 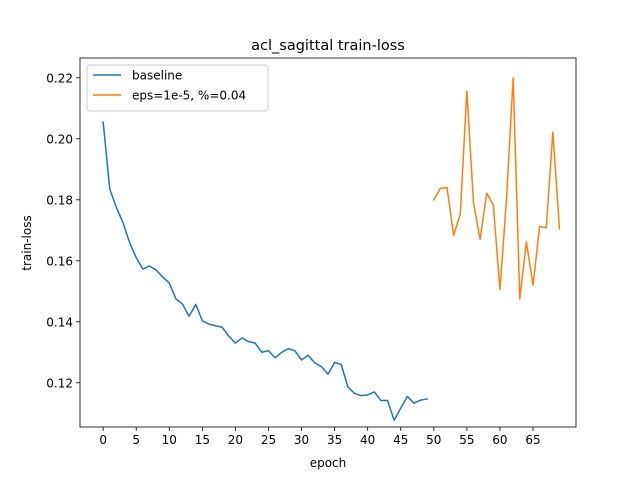 What do you see at coordinates (169, 440) in the screenshot?
I see `x-tick-label: 10` at bounding box center [169, 440].